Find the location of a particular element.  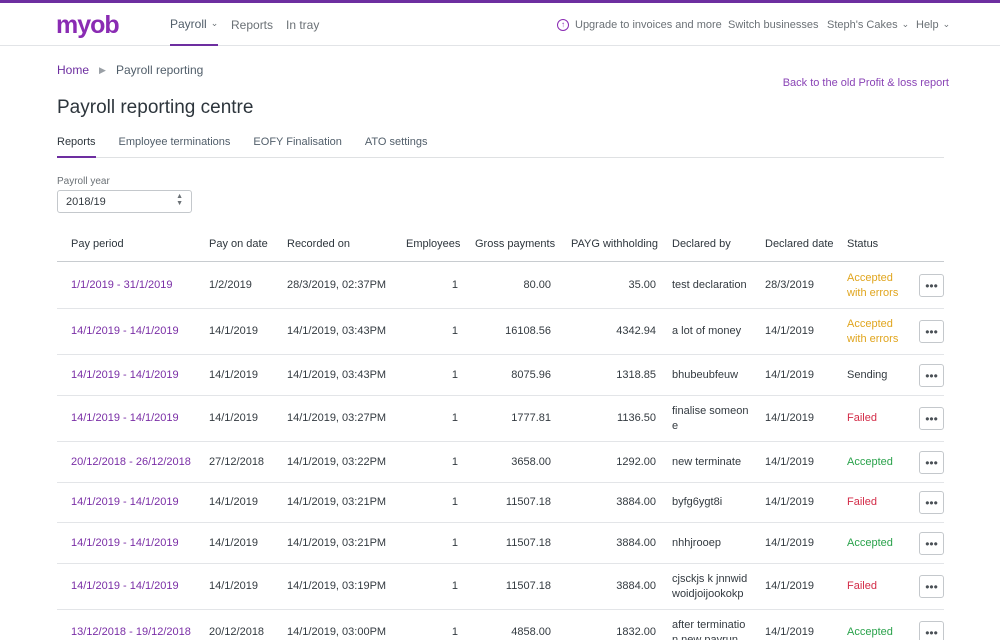

header-gross-payments: Gross payments is located at coordinates (515, 244).